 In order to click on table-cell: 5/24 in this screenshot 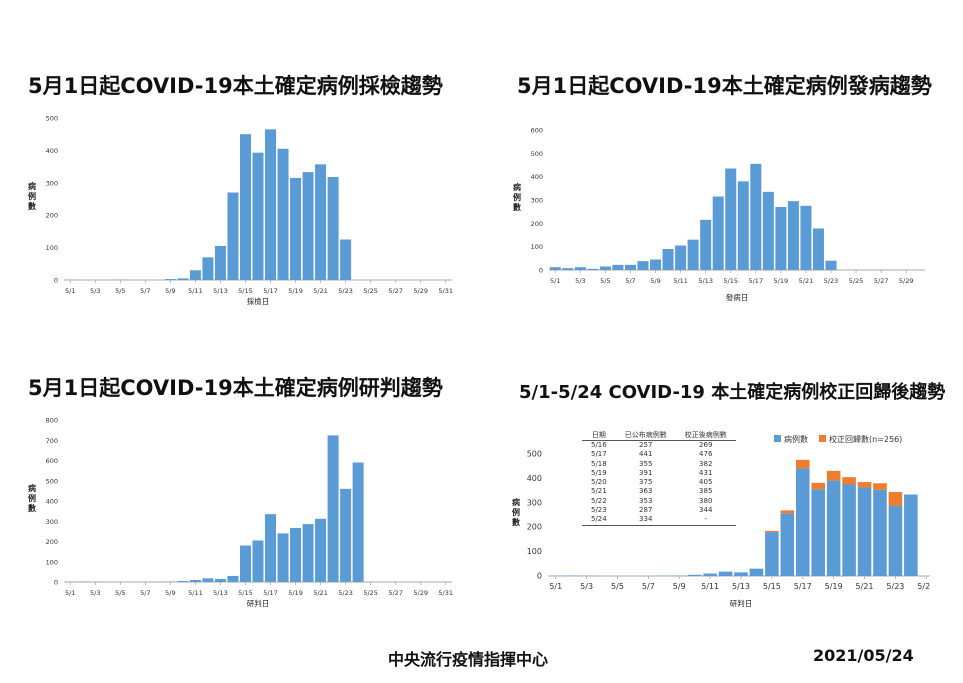, I will do `click(599, 520)`.